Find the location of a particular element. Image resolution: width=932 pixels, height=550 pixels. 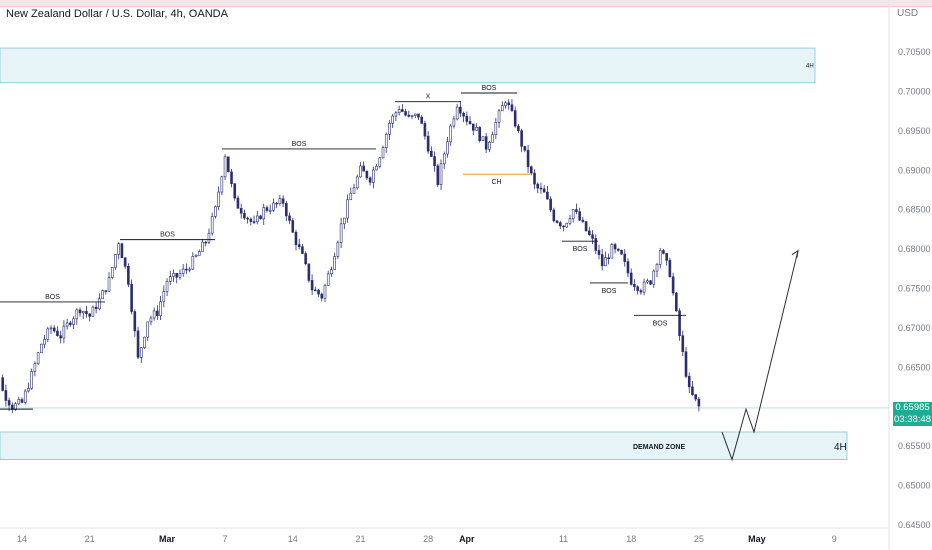

y-tick-label: 0.64500 is located at coordinates (914, 525).